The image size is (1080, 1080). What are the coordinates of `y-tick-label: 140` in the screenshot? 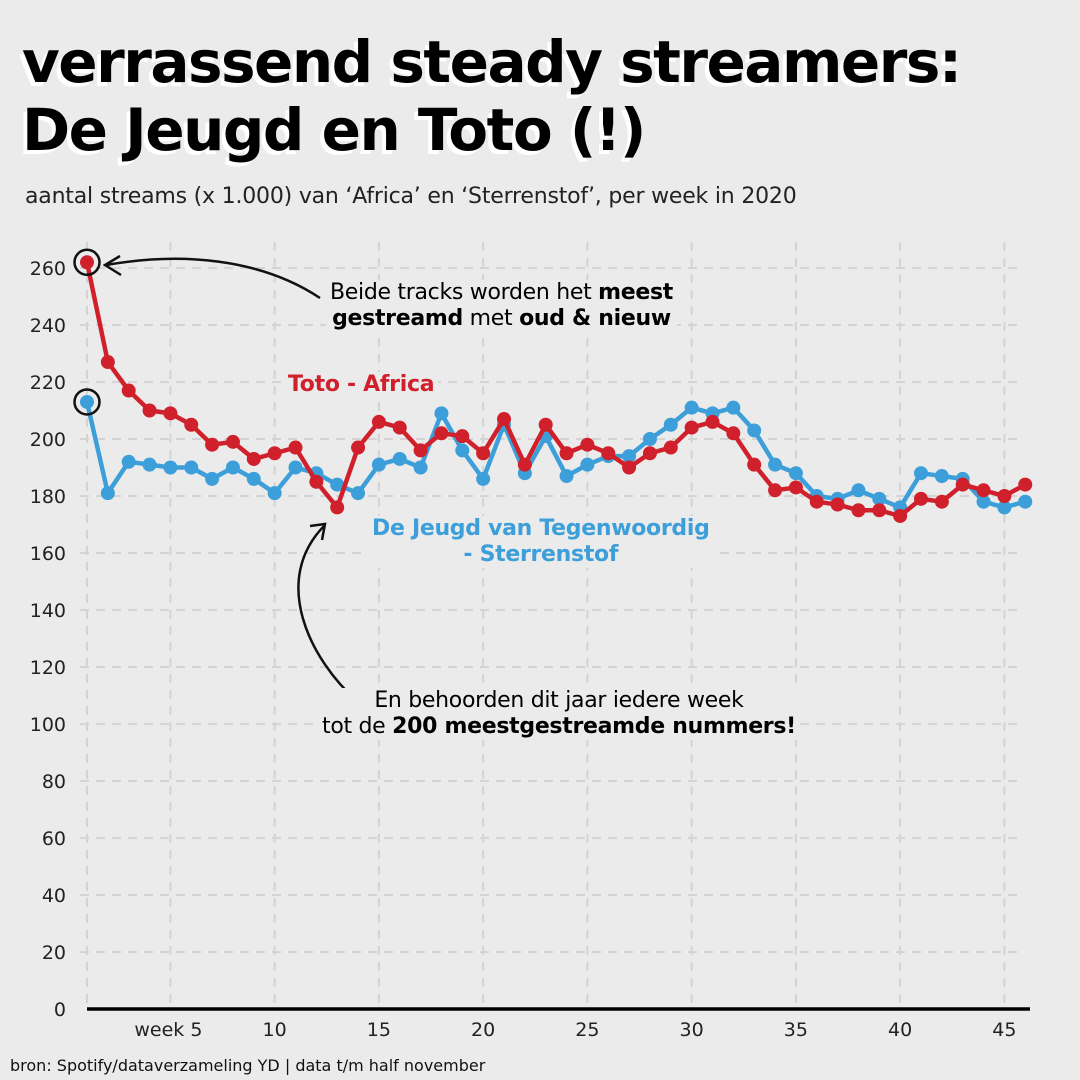 It's located at (48, 611).